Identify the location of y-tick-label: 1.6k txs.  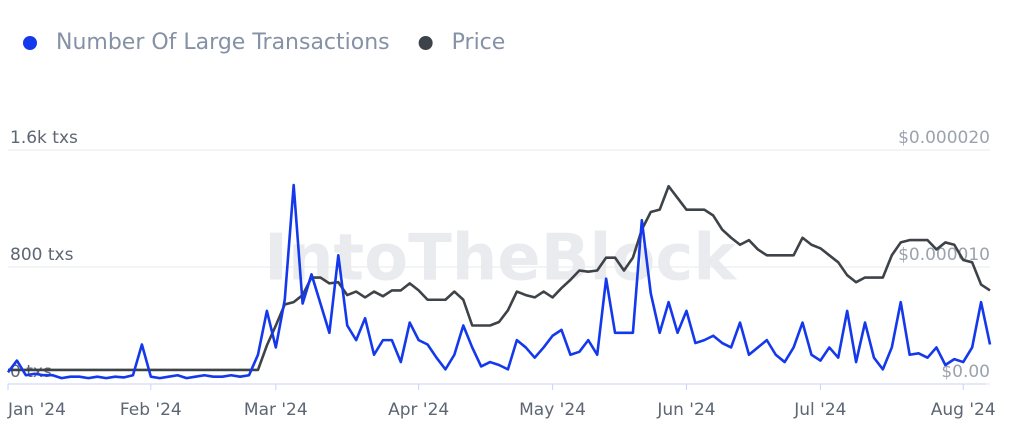
(44, 138).